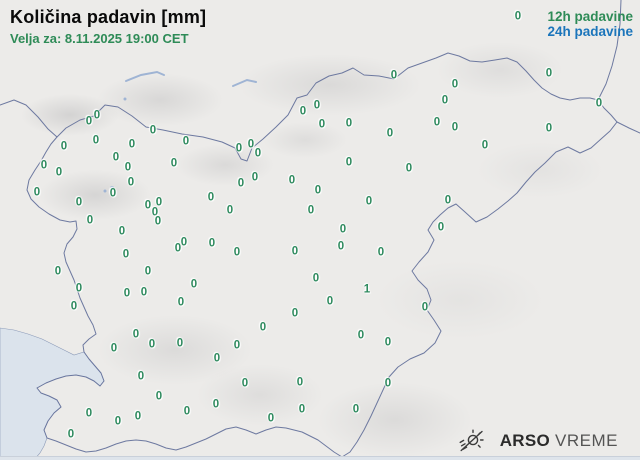  I want to click on station-value: 1, so click(367, 289).